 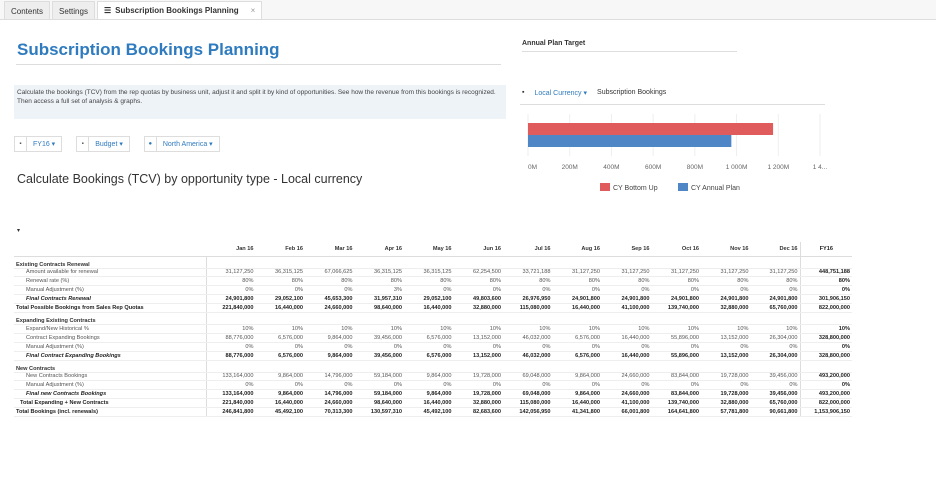 I want to click on table-cell: 33,721,188, so click(x=528, y=273).